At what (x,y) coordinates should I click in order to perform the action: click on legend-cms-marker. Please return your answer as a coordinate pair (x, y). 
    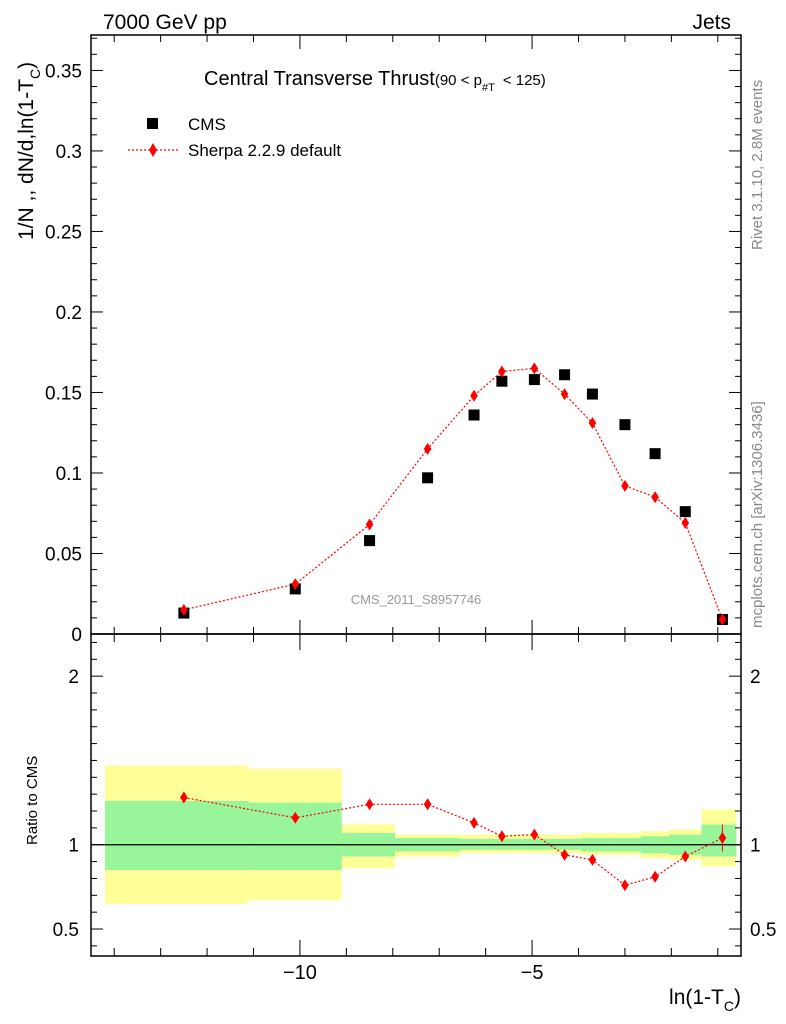
    Looking at the image, I should click on (152, 123).